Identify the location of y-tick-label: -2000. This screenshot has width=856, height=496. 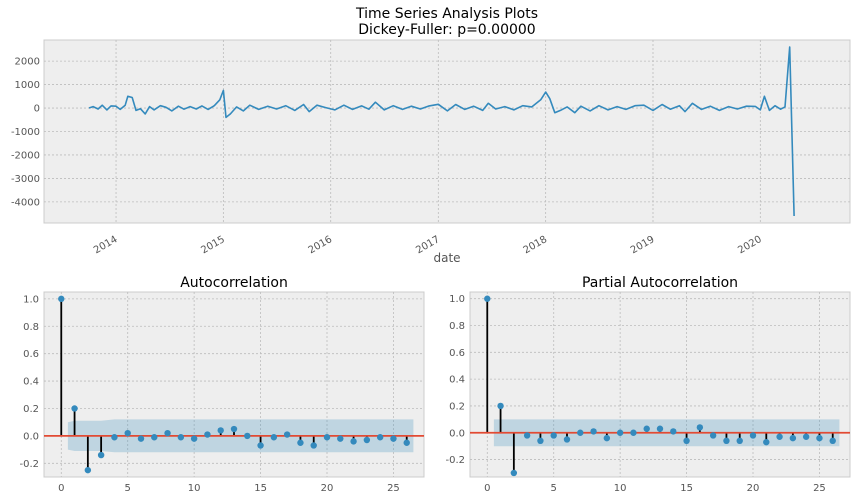
(25, 155).